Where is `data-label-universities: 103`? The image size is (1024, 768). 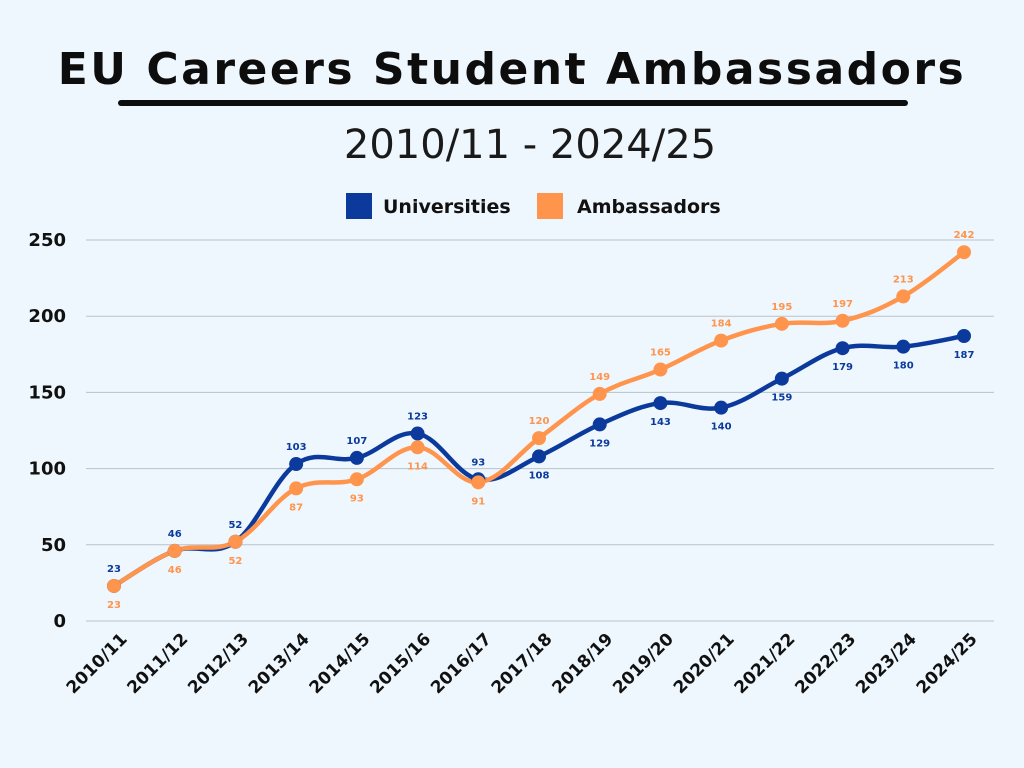 data-label-universities: 103 is located at coordinates (296, 447).